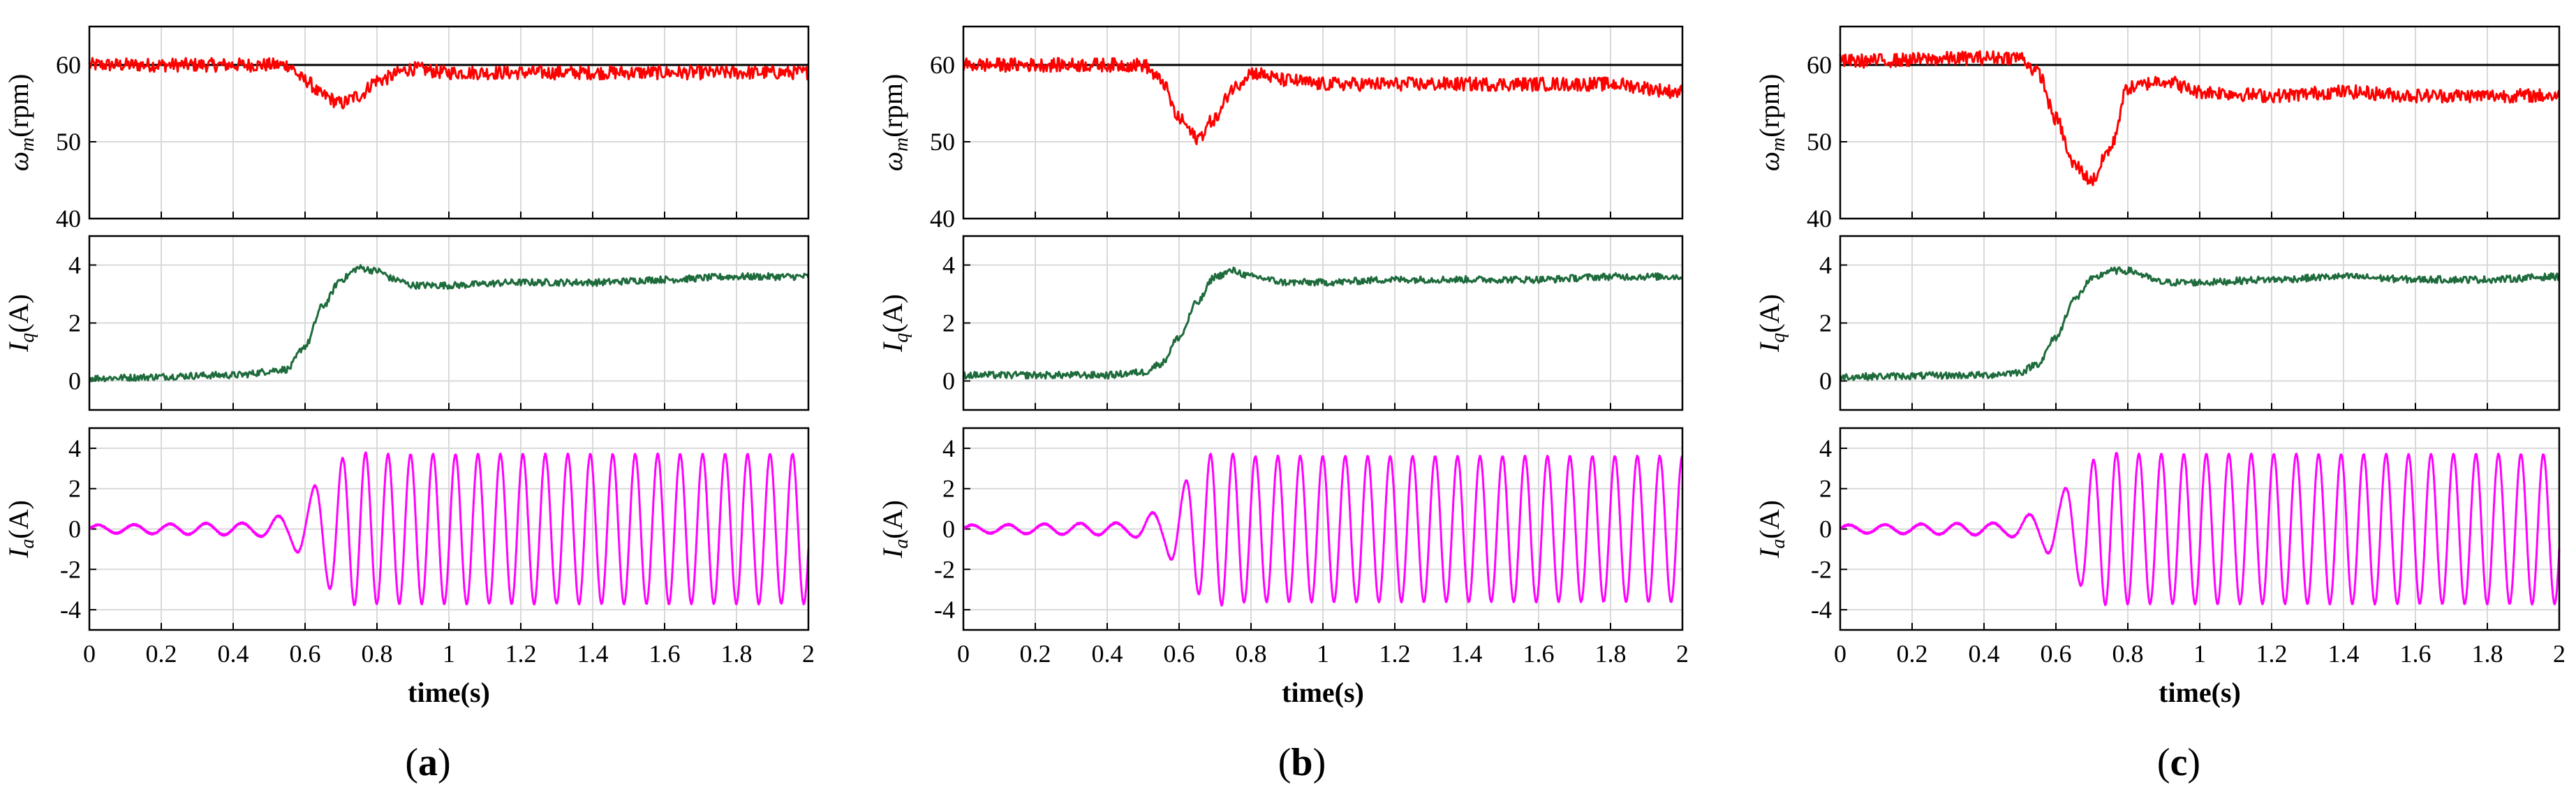 The width and height of the screenshot is (2576, 808). What do you see at coordinates (944, 569) in the screenshot?
I see `y-tick-label: -2` at bounding box center [944, 569].